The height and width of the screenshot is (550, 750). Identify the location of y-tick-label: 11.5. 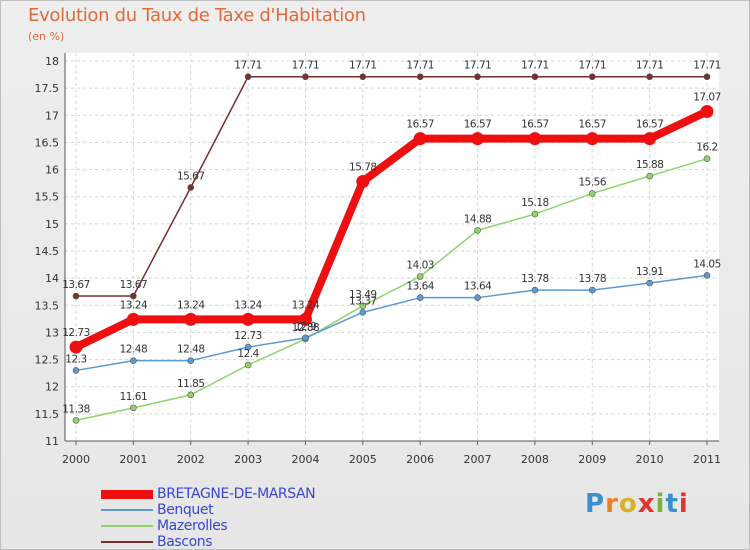
(47, 414).